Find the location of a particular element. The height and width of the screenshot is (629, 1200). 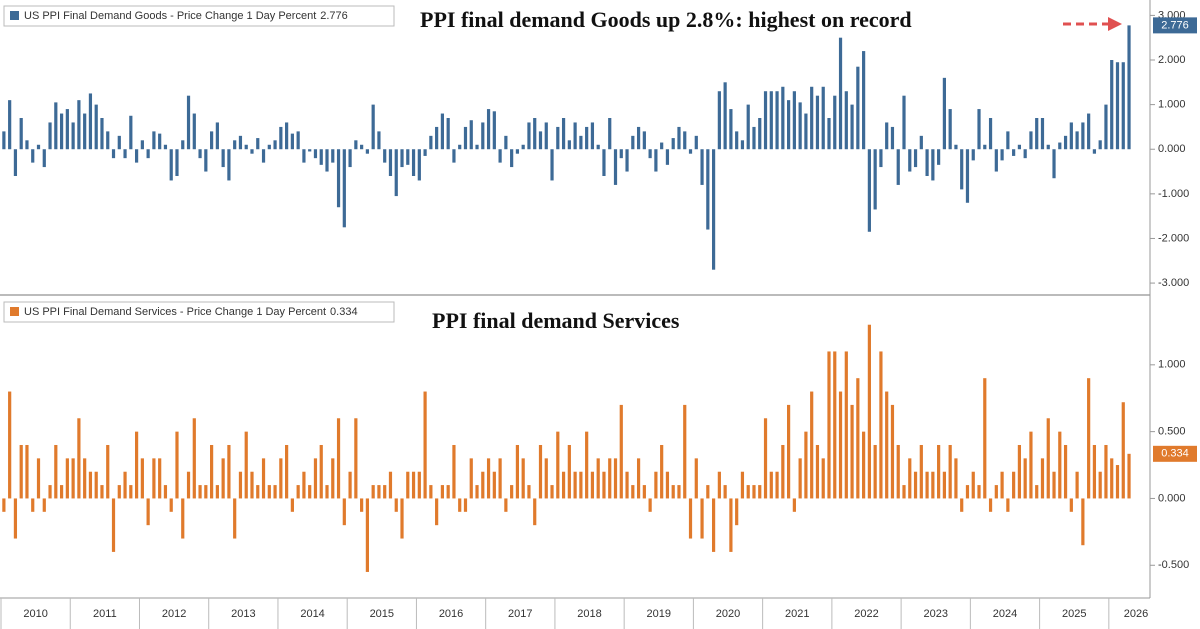

legend-value: 0.334 is located at coordinates (344, 312).